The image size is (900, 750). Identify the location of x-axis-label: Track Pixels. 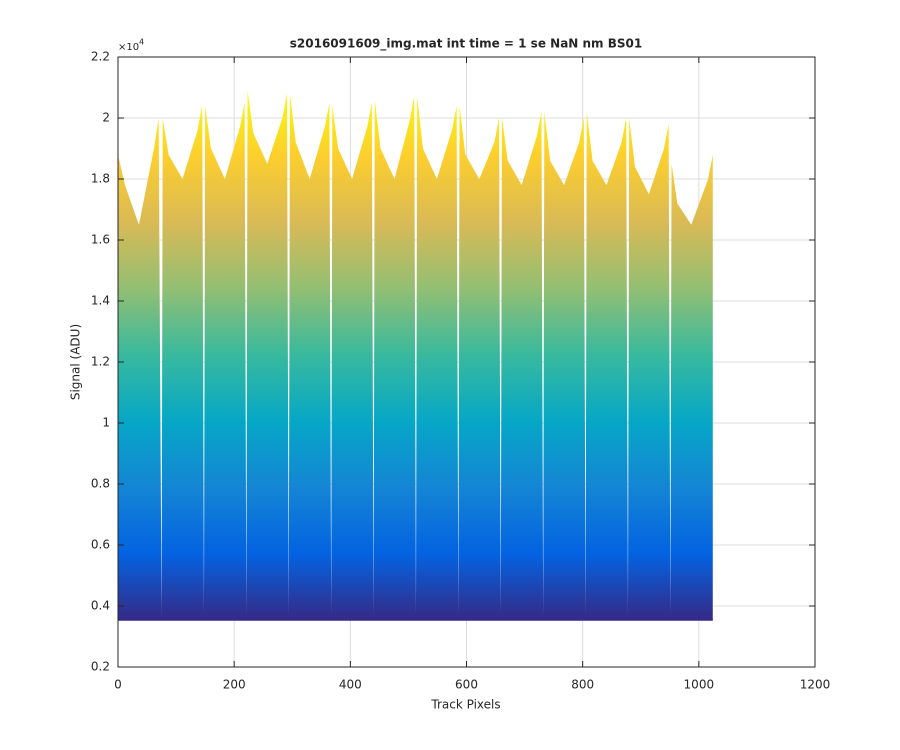
(465, 705).